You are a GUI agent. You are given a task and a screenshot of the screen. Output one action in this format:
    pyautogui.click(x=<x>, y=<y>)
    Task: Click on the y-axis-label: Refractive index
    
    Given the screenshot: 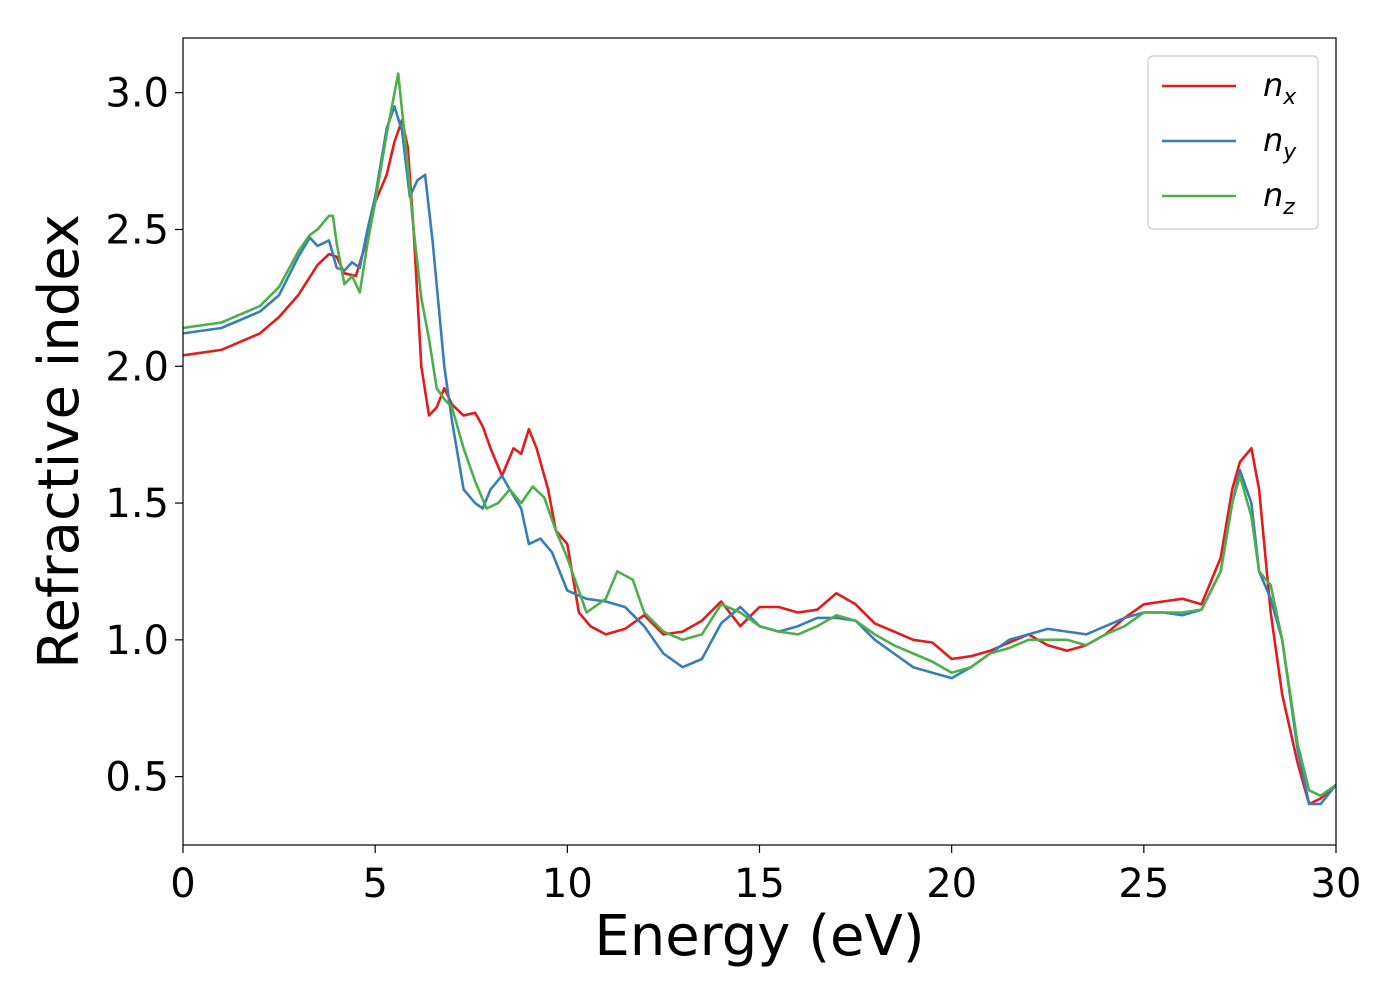 What is the action you would take?
    pyautogui.click(x=59, y=441)
    